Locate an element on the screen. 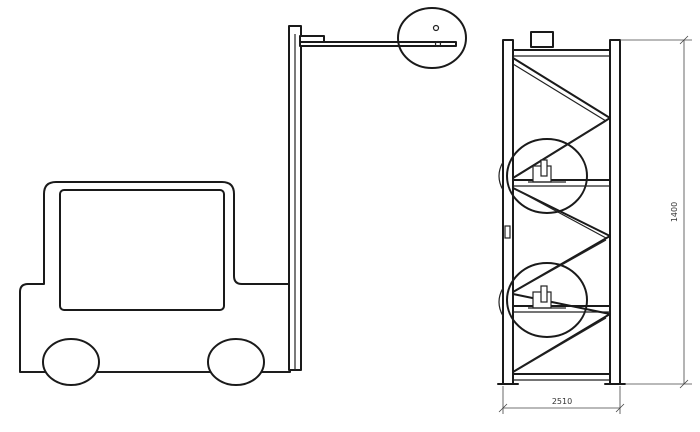  side-clip is located at coordinates (507, 232).